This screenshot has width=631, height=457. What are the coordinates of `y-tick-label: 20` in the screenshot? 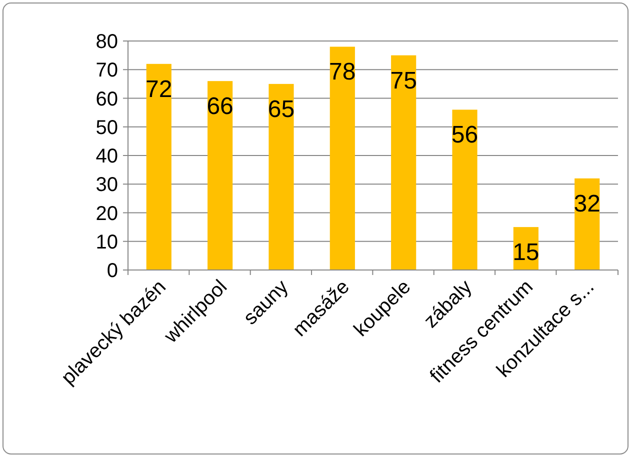 It's located at (107, 213).